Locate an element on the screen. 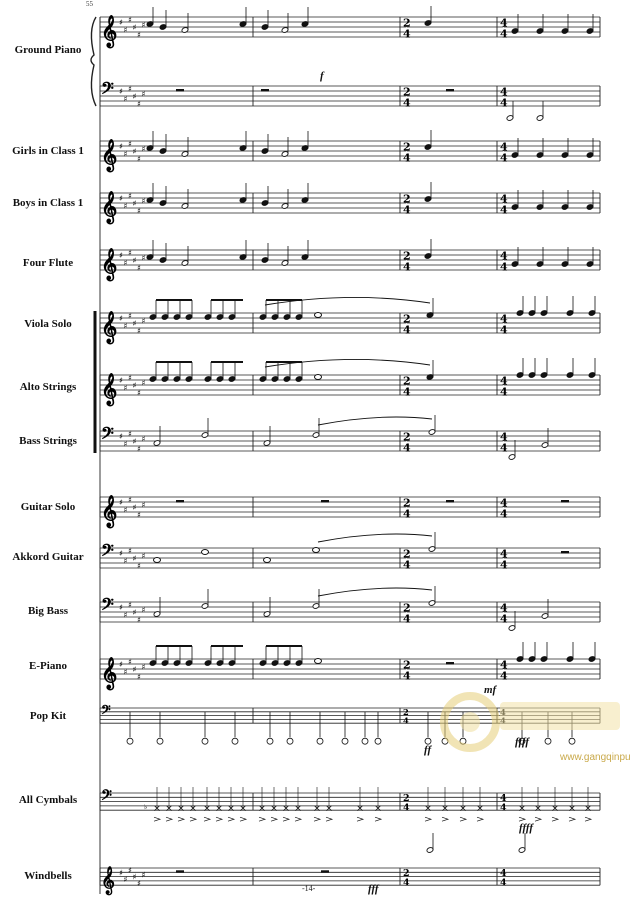  instrument-label-alto: Alto Strings is located at coordinates (48, 387).